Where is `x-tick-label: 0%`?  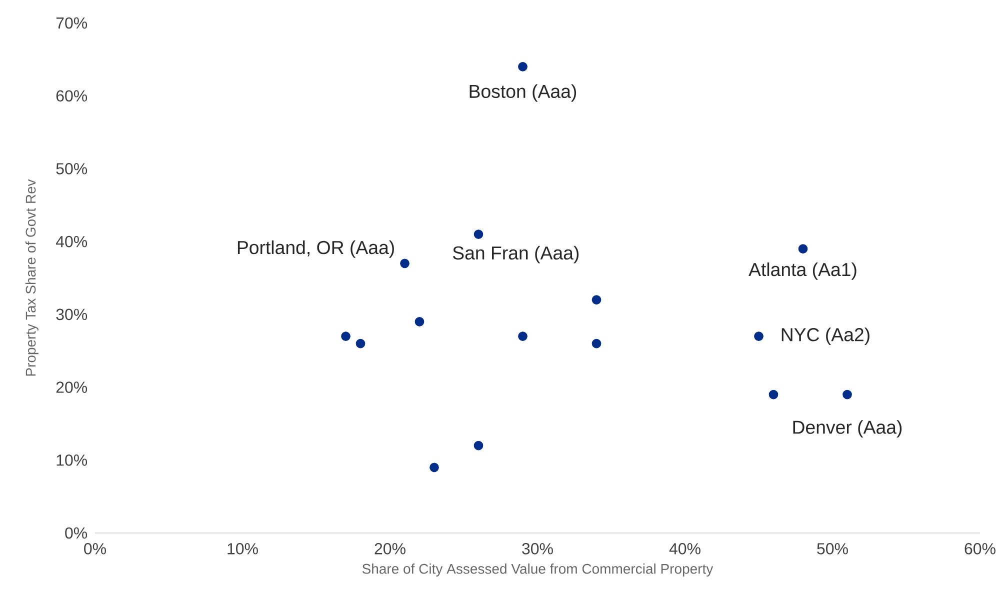 x-tick-label: 0% is located at coordinates (95, 548).